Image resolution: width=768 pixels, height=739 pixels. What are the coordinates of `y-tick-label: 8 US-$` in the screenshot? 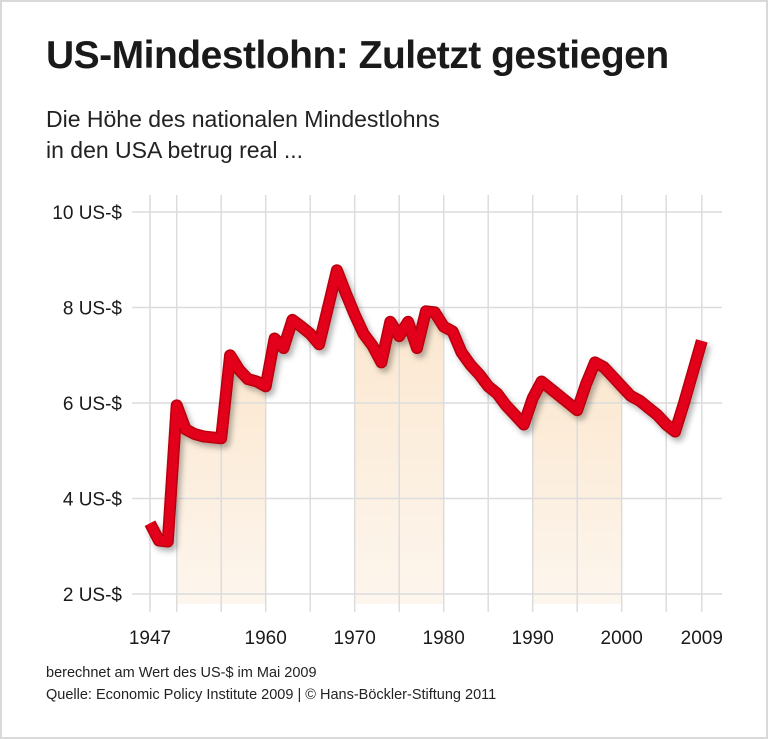 It's located at (93, 309).